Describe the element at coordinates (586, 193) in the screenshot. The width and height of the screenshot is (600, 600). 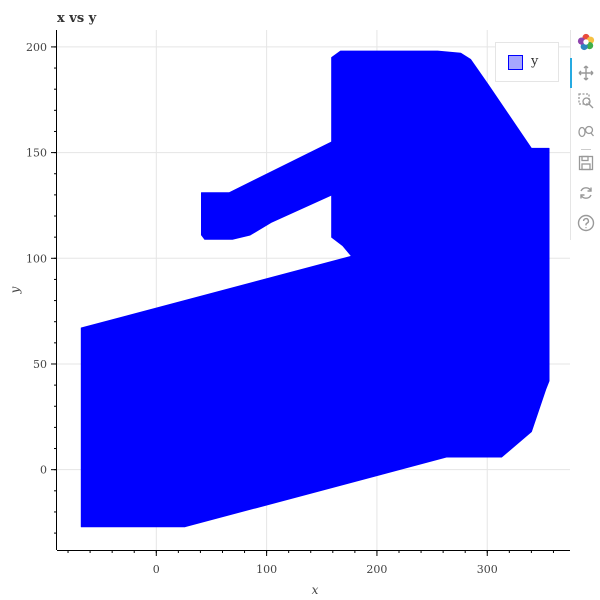
I see `reset-icon` at that location.